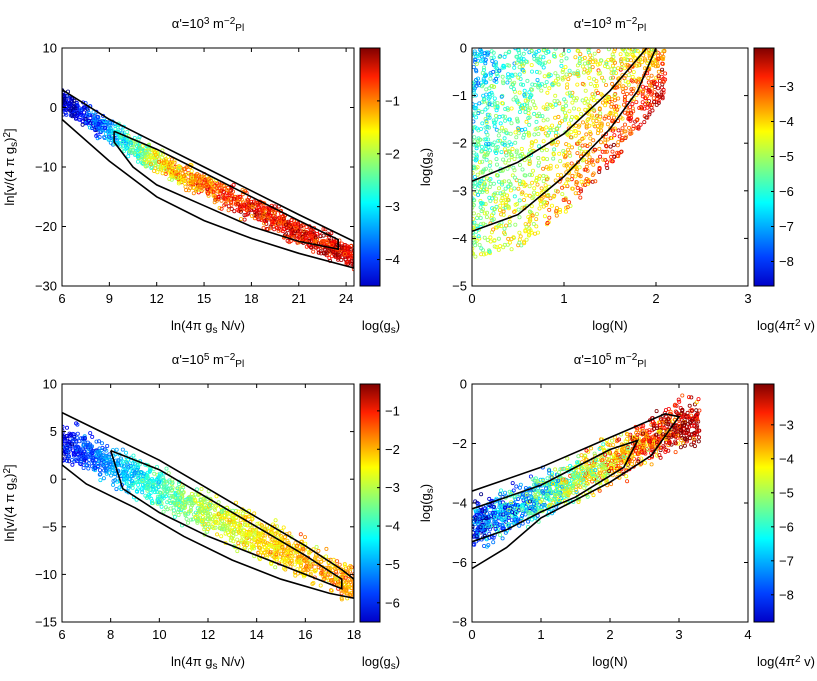 The image size is (817, 681). I want to click on y-axis-label-part: s, so click(14, 144).